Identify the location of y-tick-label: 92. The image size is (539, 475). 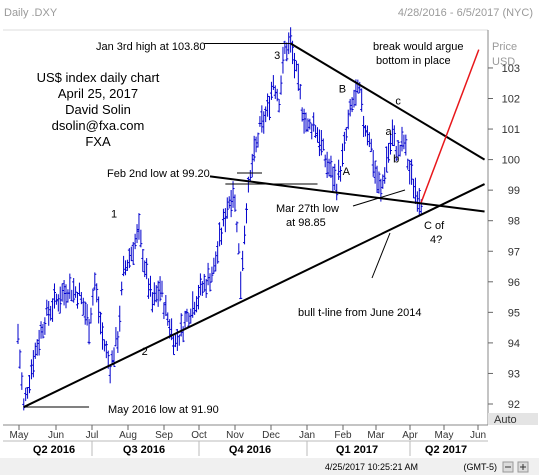
(514, 405).